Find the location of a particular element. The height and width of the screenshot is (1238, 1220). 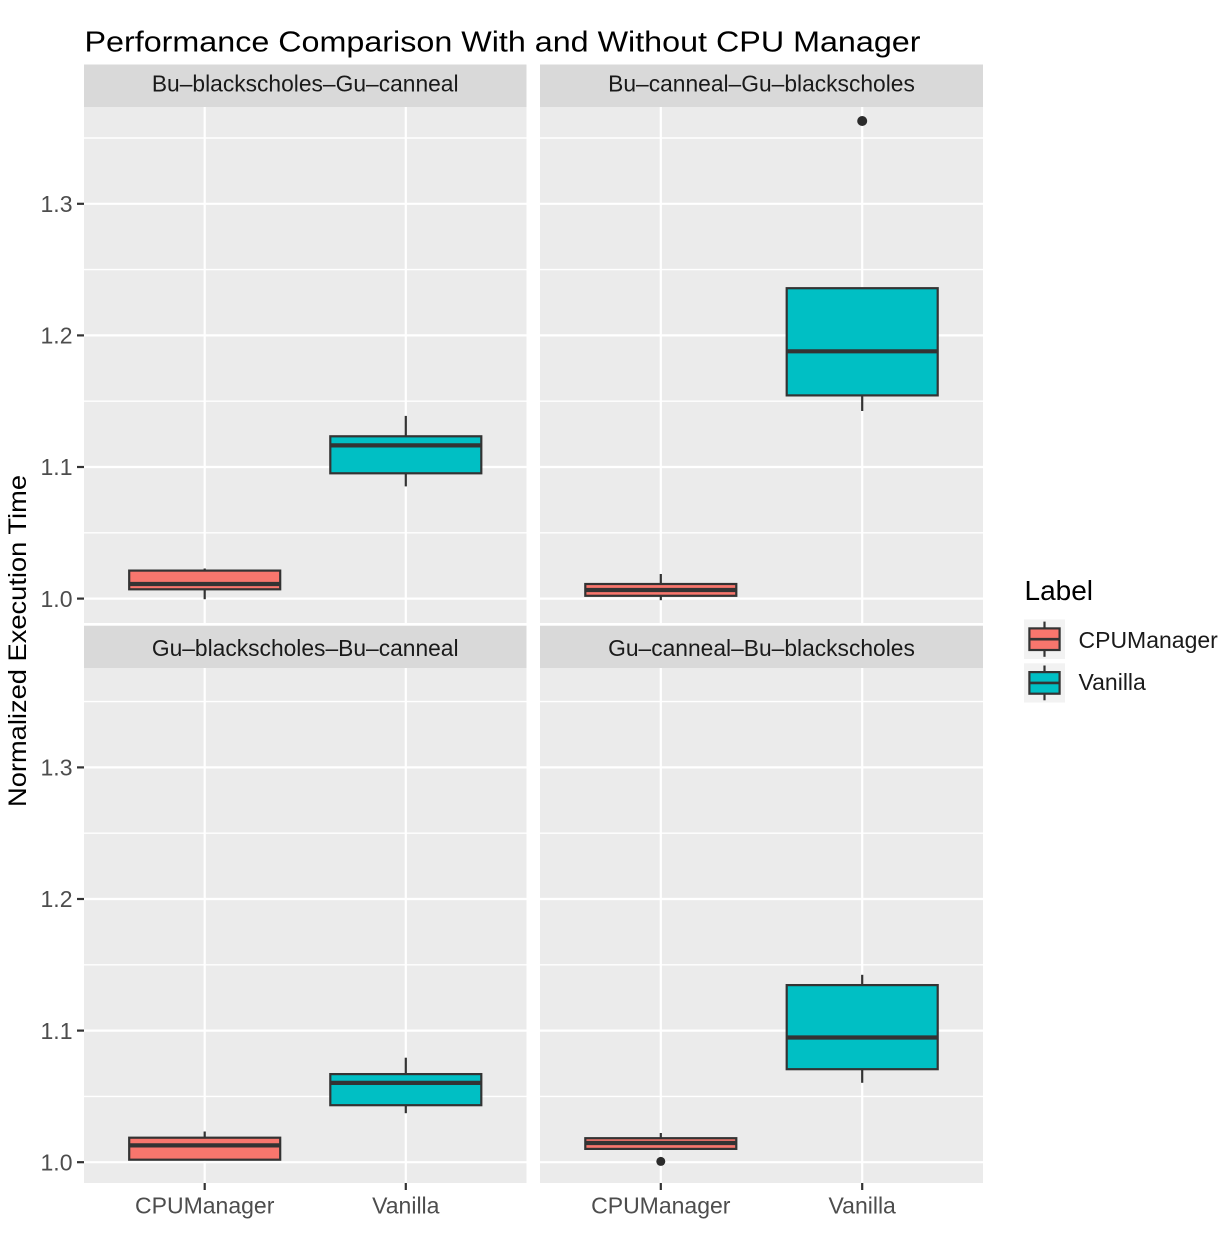

svg-text: Normalized Execution Time is located at coordinates (18, 641).